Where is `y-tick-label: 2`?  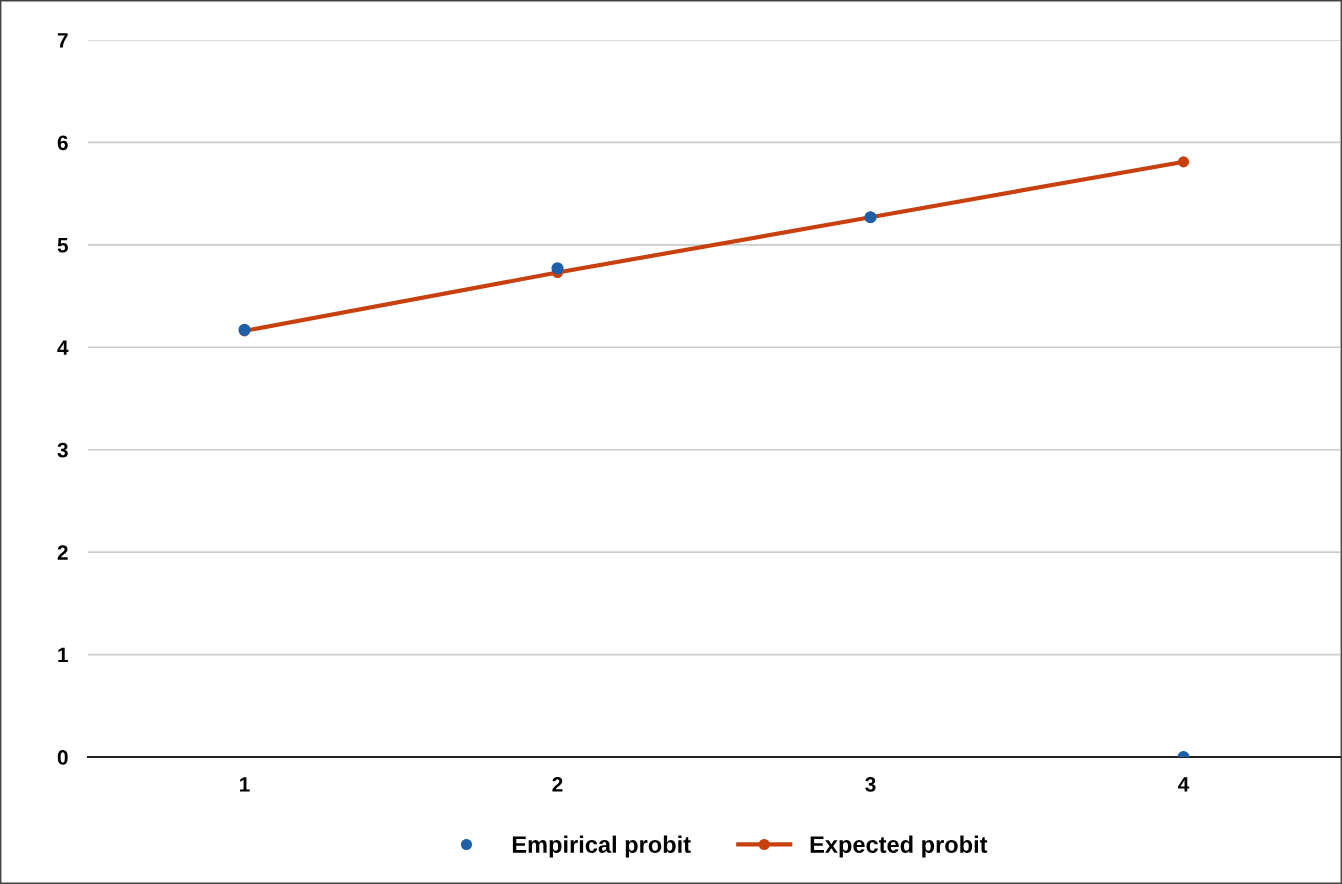 y-tick-label: 2 is located at coordinates (62, 552).